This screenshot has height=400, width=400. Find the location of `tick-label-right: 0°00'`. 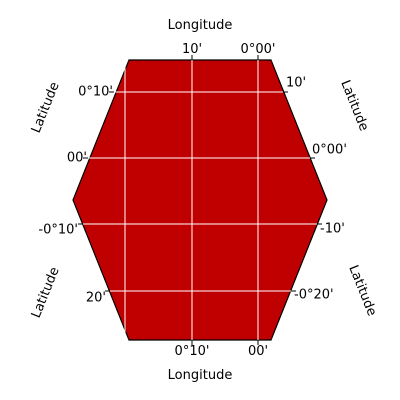

tick-label-right: 0°00' is located at coordinates (329, 150).